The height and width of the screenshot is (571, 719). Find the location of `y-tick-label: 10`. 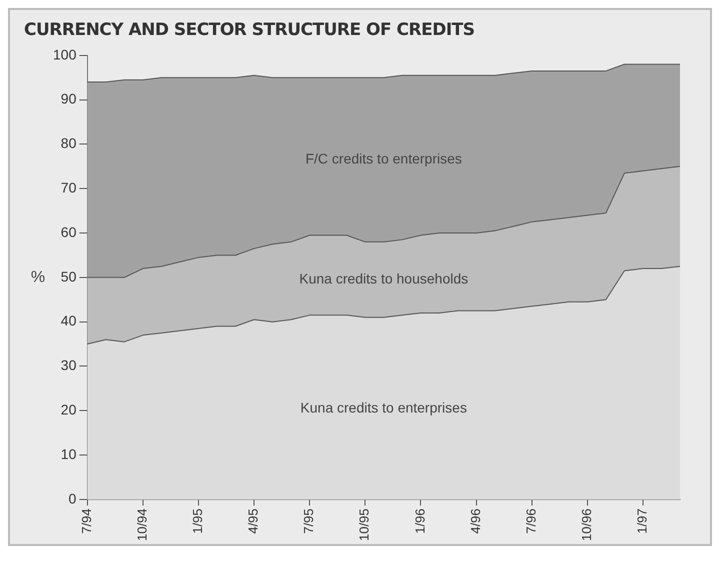

y-tick-label: 10 is located at coordinates (68, 454).